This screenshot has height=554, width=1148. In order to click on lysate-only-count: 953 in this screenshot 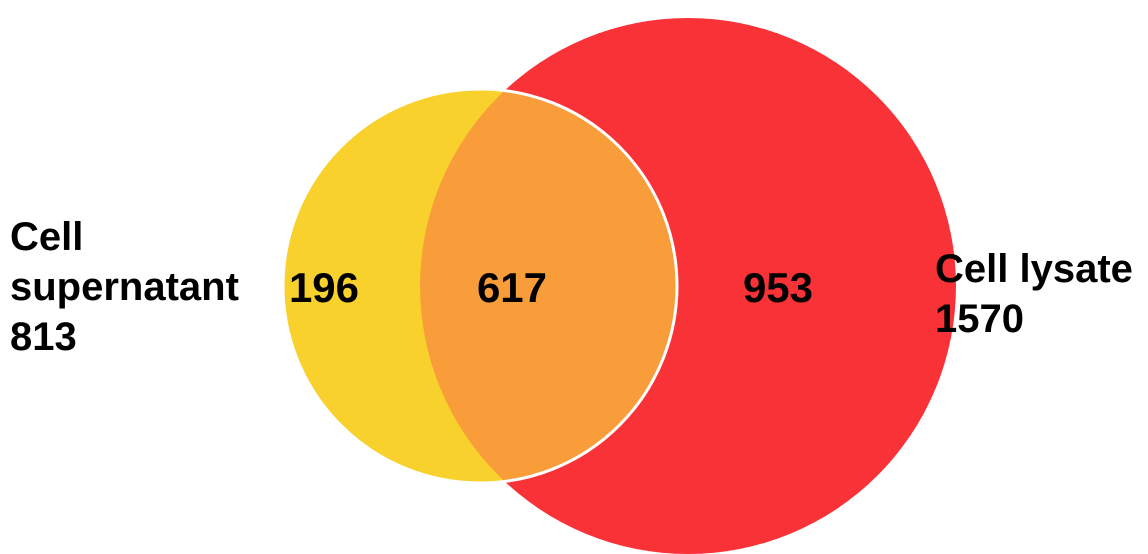, I will do `click(778, 287)`.